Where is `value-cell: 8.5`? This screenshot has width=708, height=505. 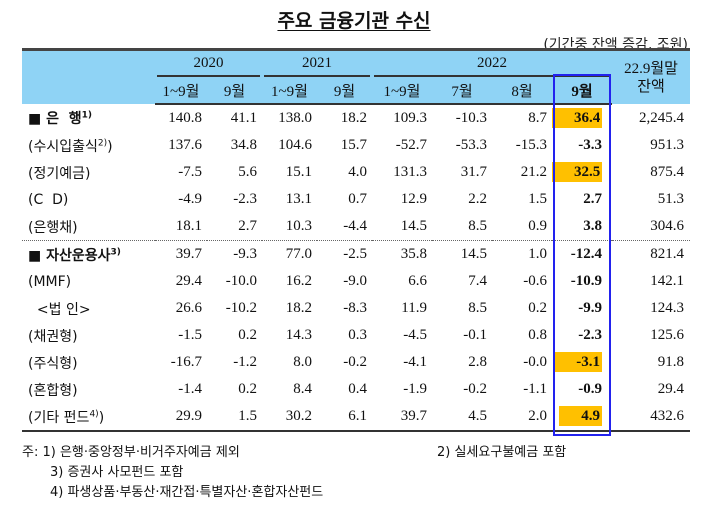 value-cell: 8.5 is located at coordinates (462, 227).